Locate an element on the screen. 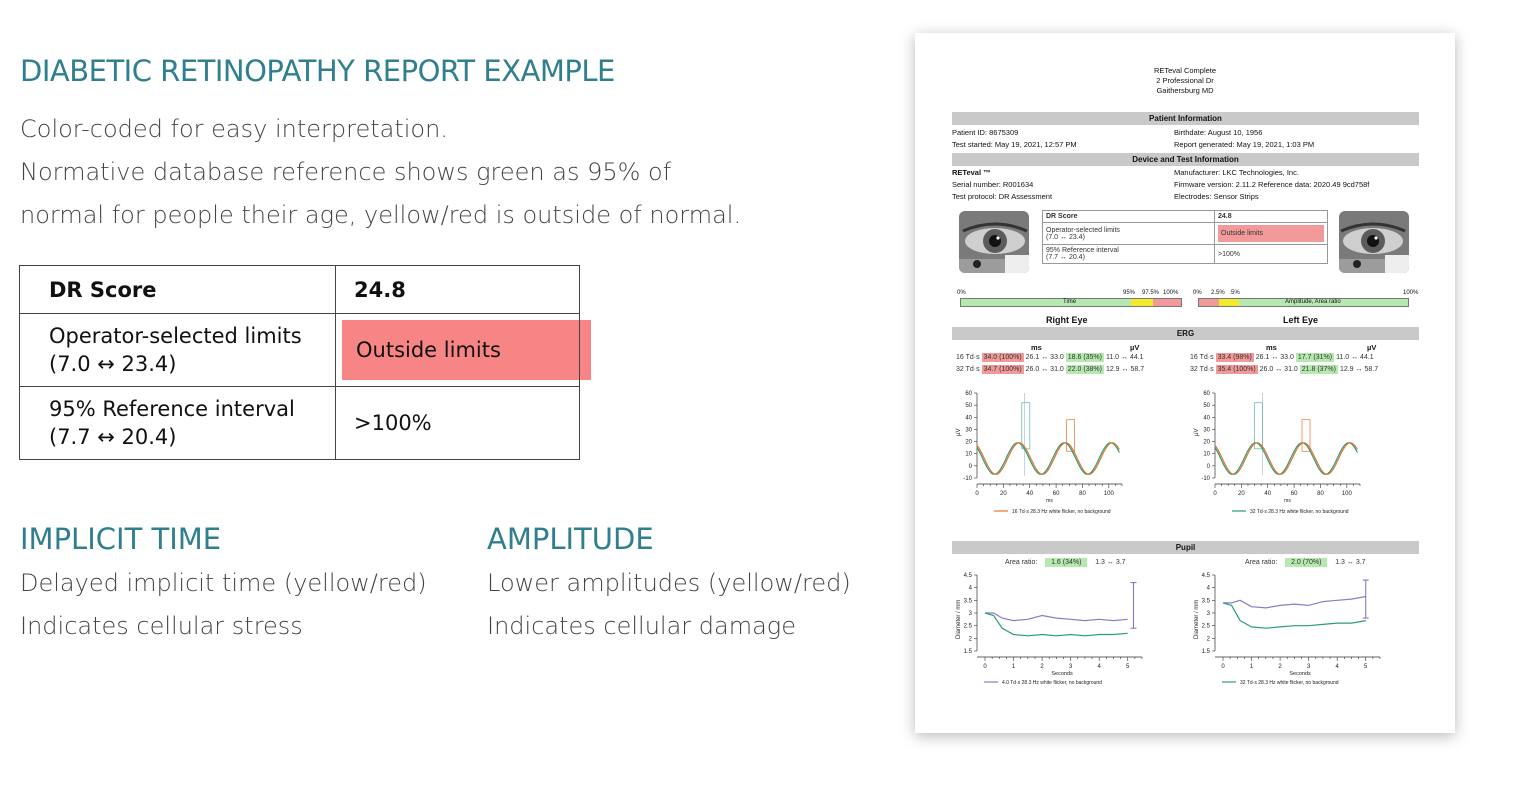 This screenshot has height=785, width=1536. test-protocol: Test protocol: DR Assessment is located at coordinates (1002, 196).